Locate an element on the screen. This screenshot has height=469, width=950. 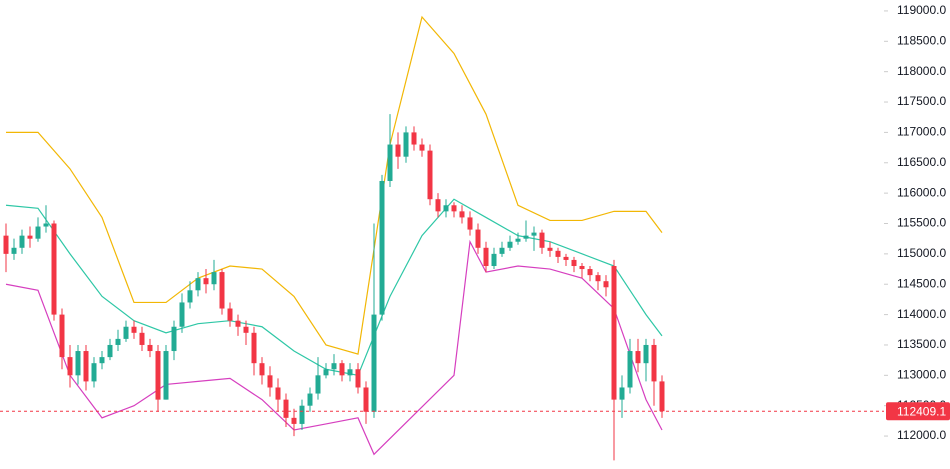
y-tick-label: 115500.0 is located at coordinates (921, 223).